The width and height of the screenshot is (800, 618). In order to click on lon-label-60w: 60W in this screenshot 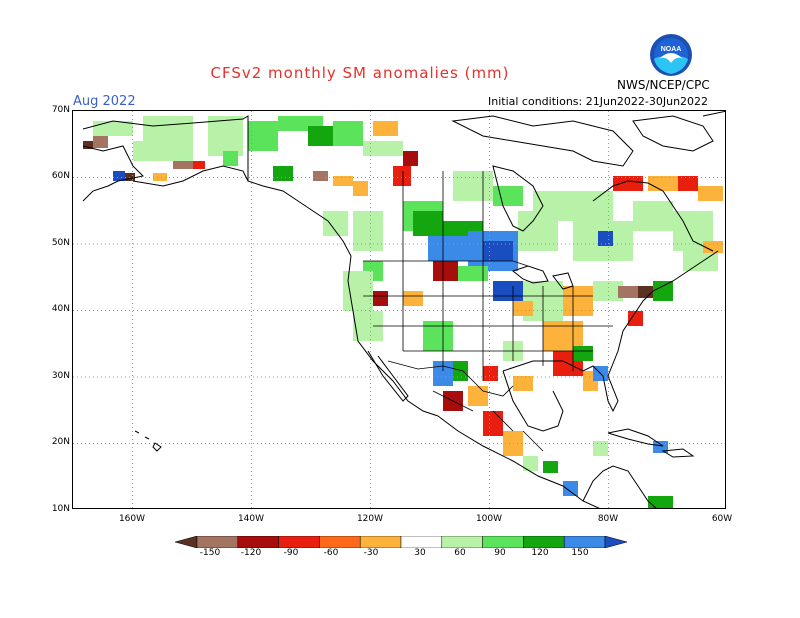, I will do `click(722, 519)`.